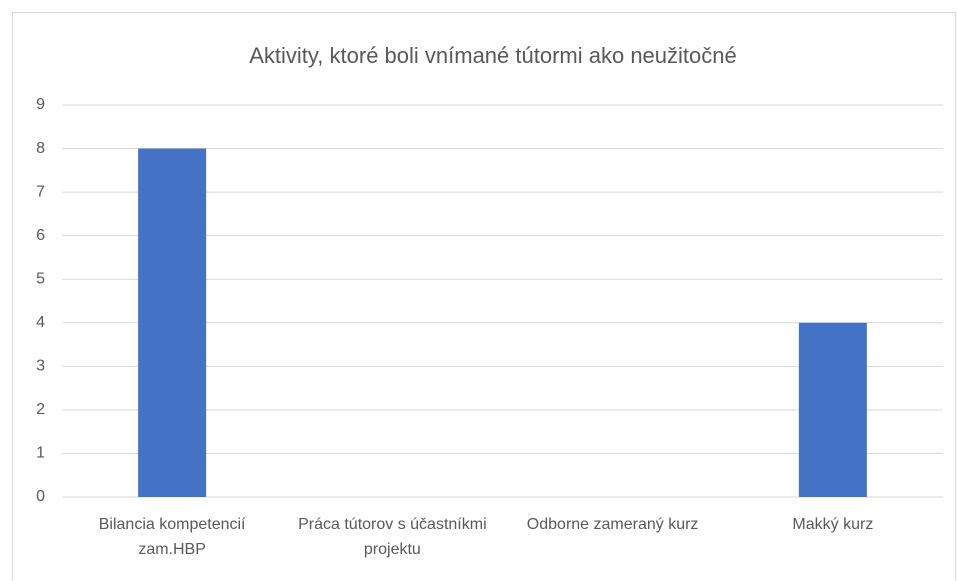  What do you see at coordinates (40, 322) in the screenshot?
I see `y-tick-label: 4` at bounding box center [40, 322].